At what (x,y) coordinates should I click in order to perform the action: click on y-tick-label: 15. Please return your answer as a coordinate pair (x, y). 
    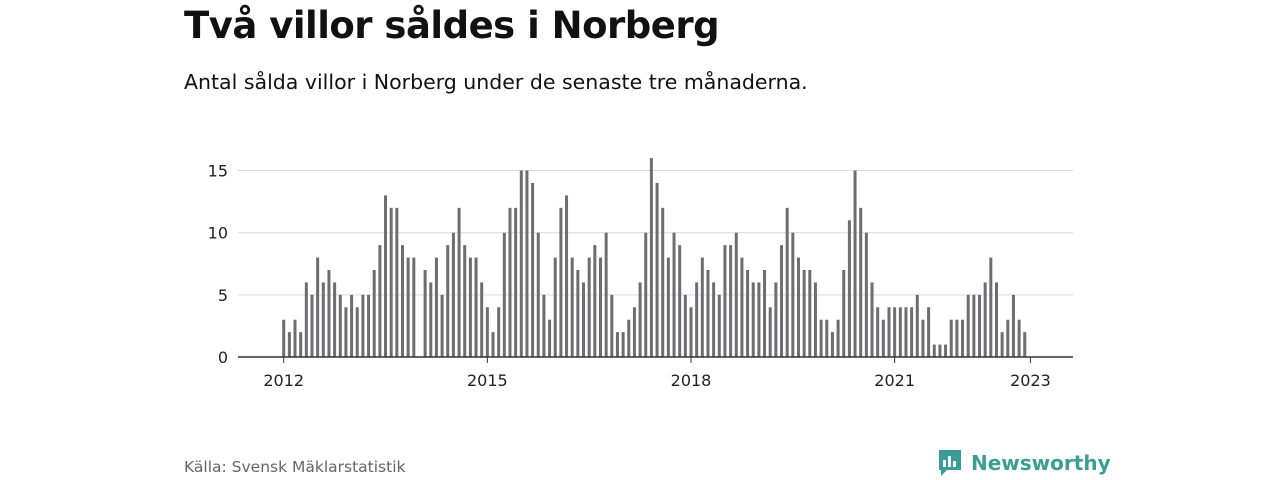
    Looking at the image, I should click on (218, 171).